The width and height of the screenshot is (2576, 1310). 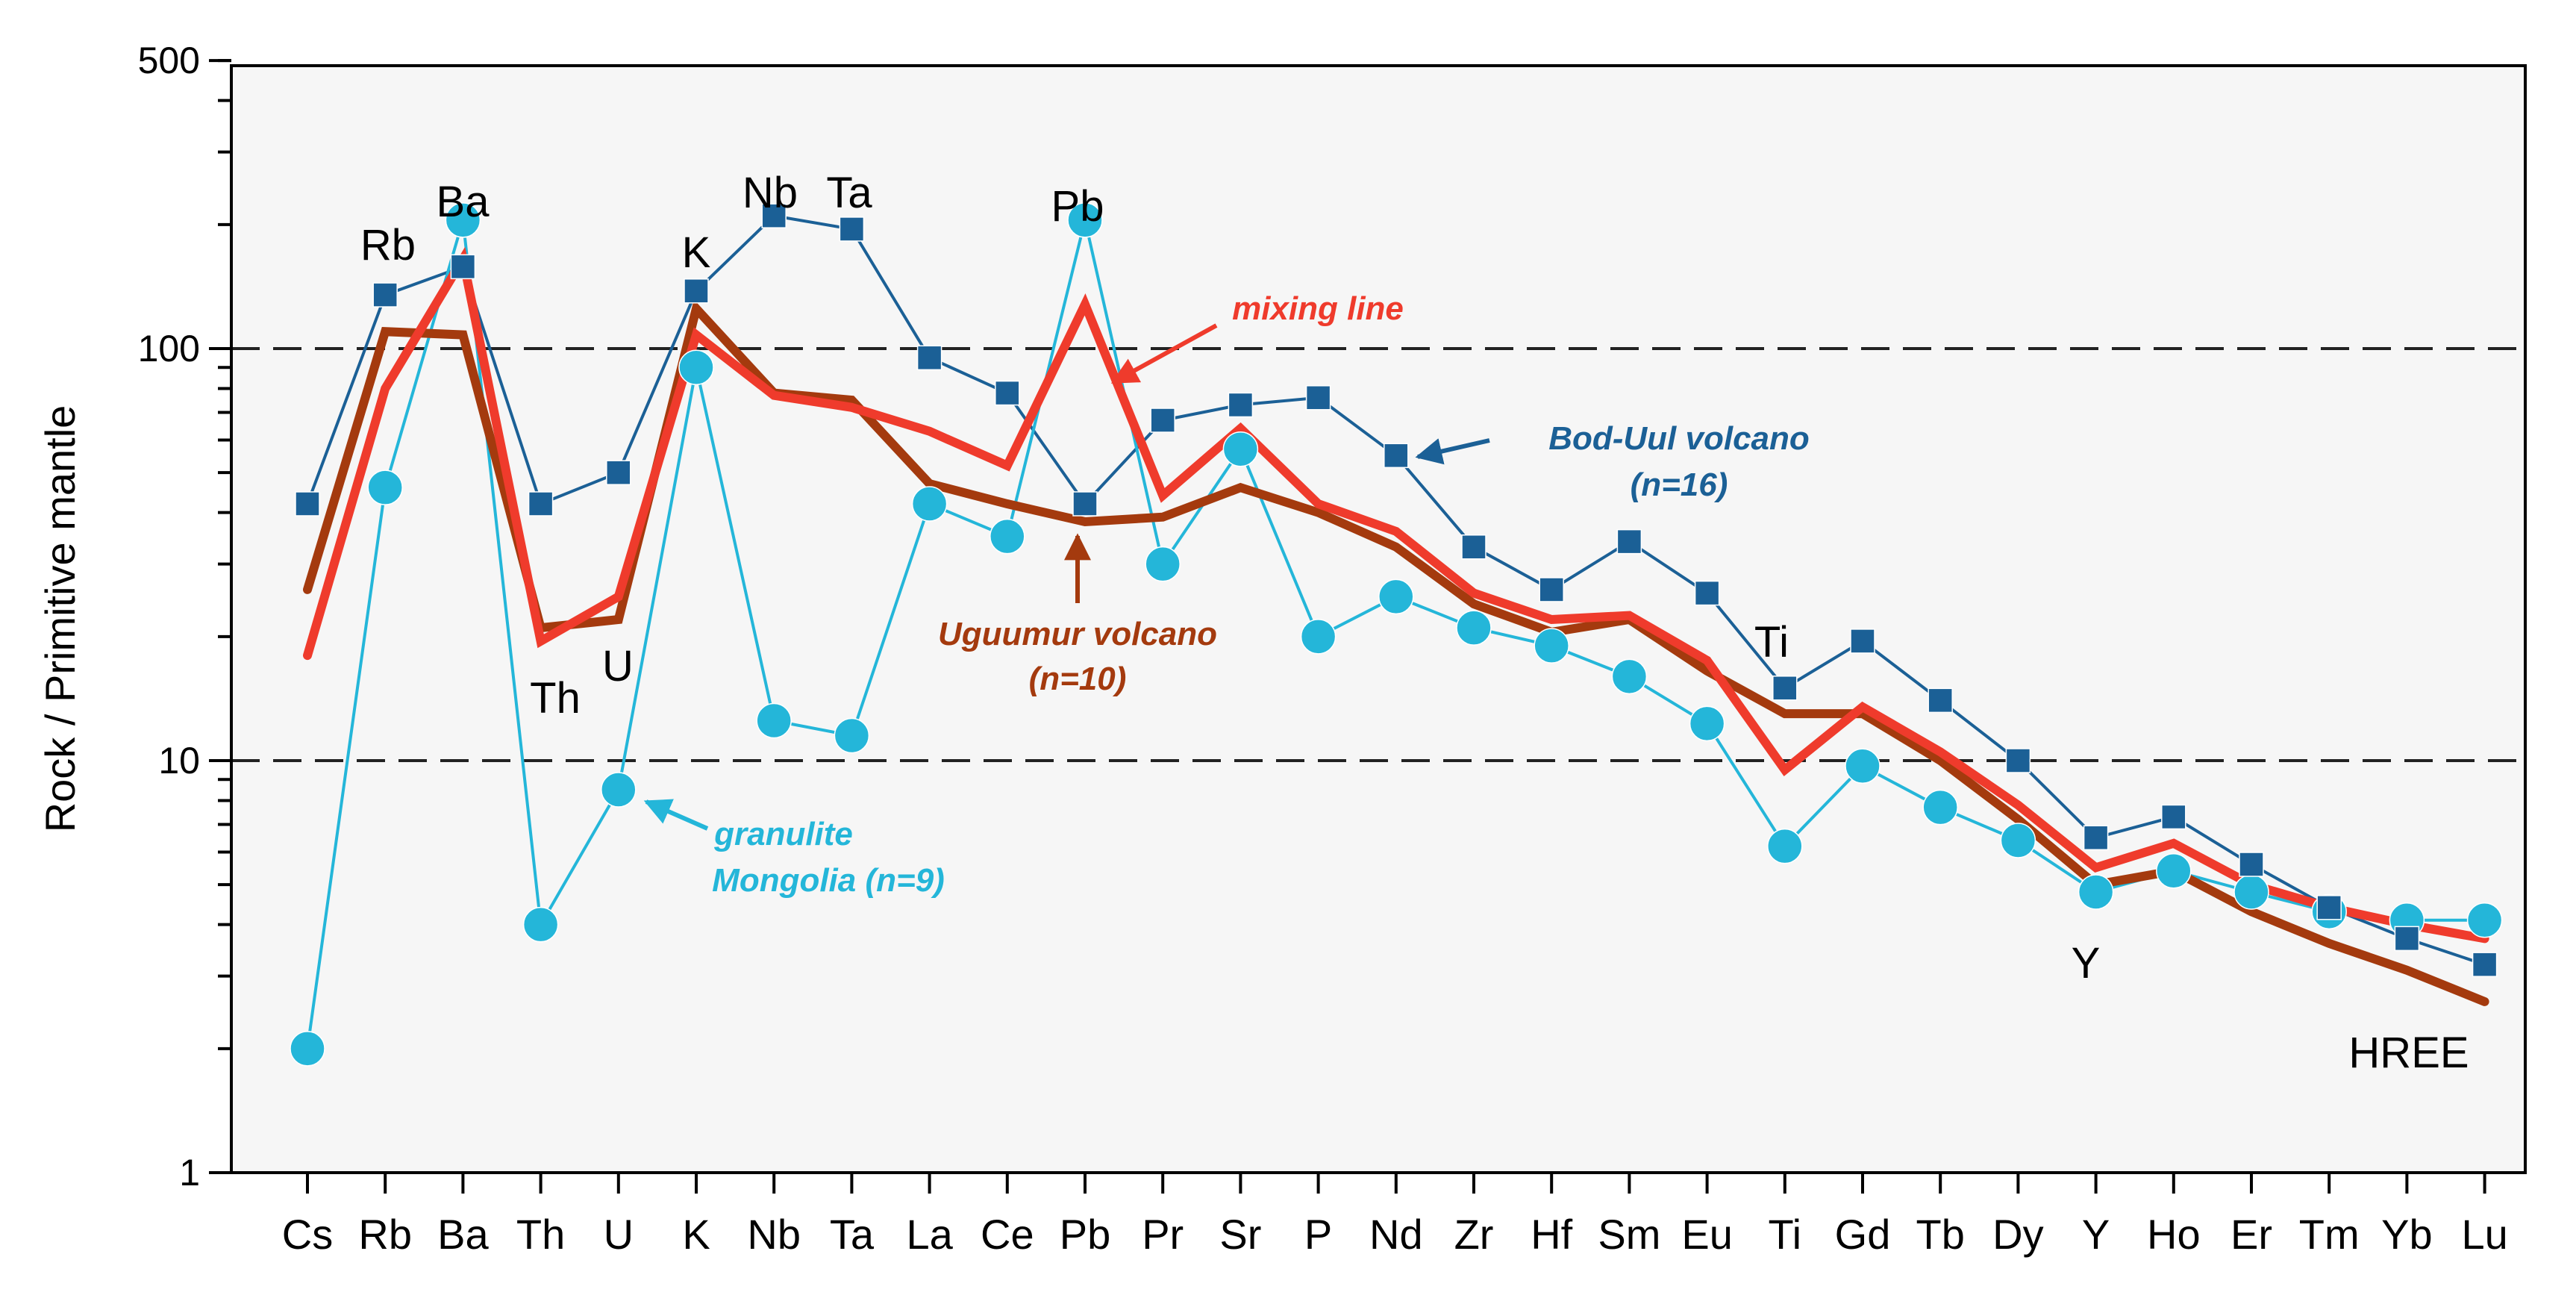 I want to click on legend-granulite-line1: granulite, so click(x=783, y=834).